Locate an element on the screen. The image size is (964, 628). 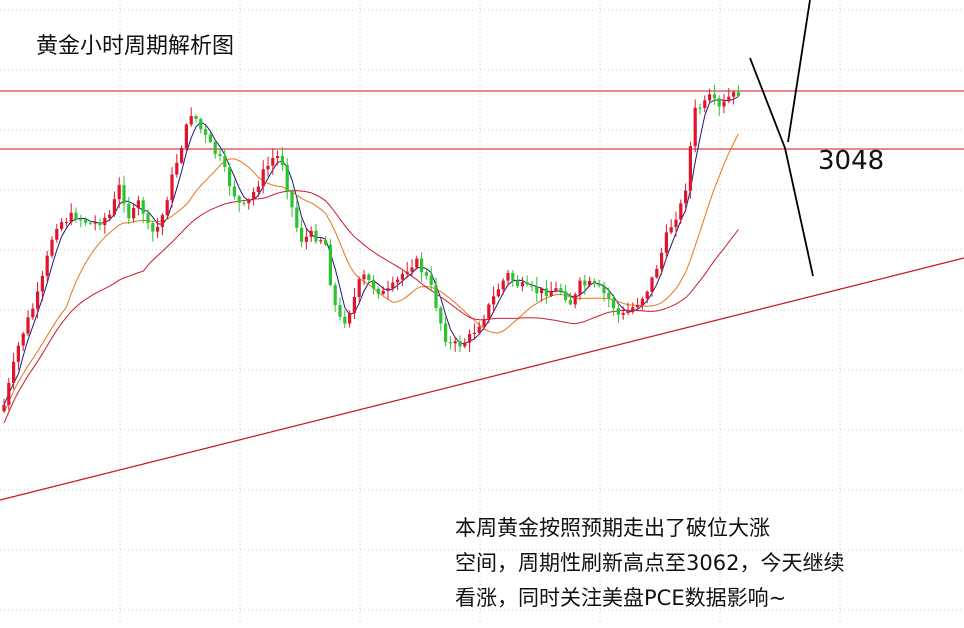
chart-title: 黄金小时周期解析图 is located at coordinates (135, 46).